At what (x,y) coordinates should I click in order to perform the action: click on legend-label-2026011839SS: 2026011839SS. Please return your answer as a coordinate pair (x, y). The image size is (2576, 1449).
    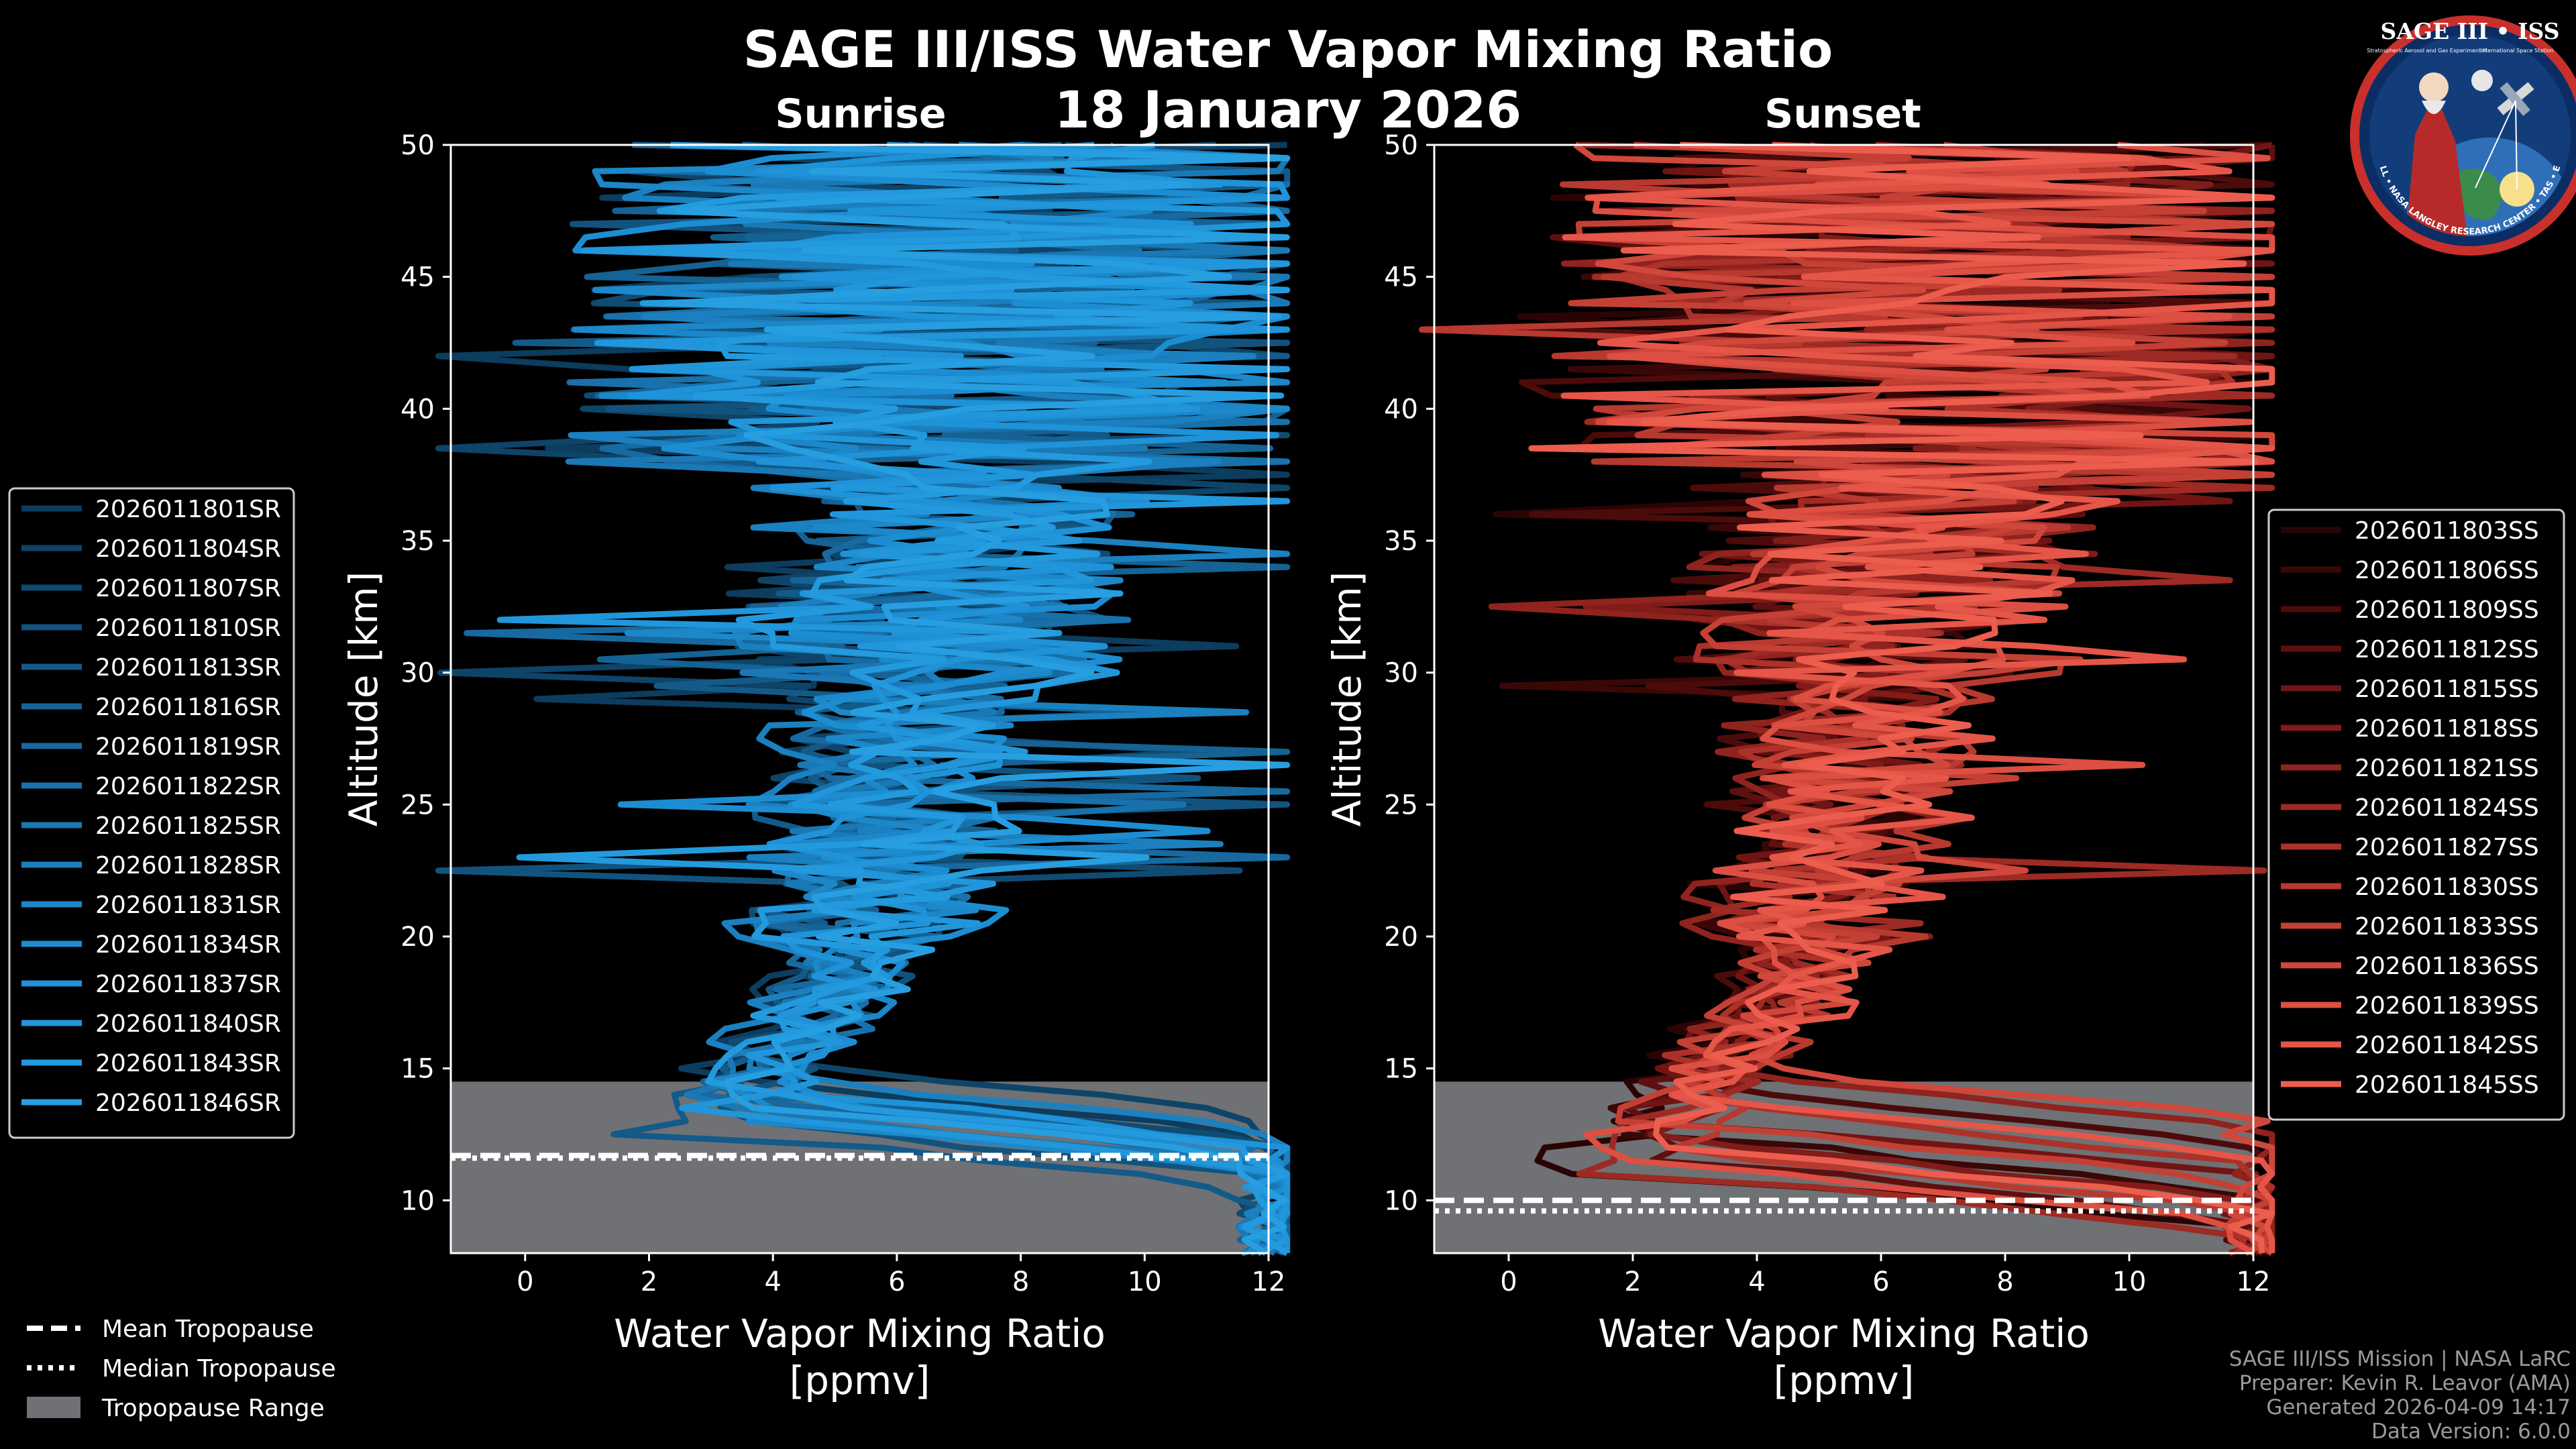
    Looking at the image, I should click on (2447, 1006).